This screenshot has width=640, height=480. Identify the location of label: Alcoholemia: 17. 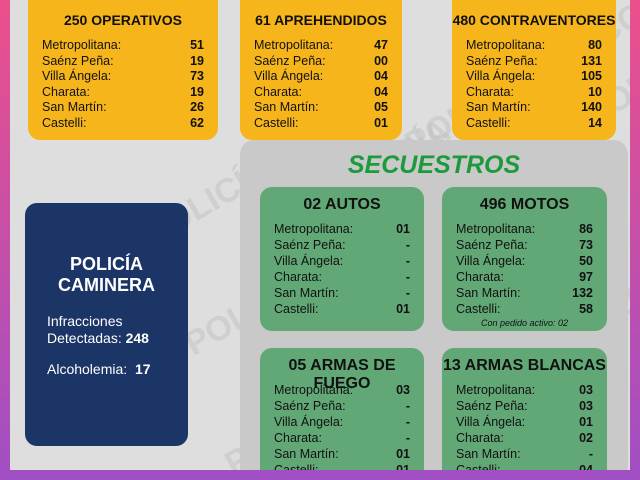
(99, 369).